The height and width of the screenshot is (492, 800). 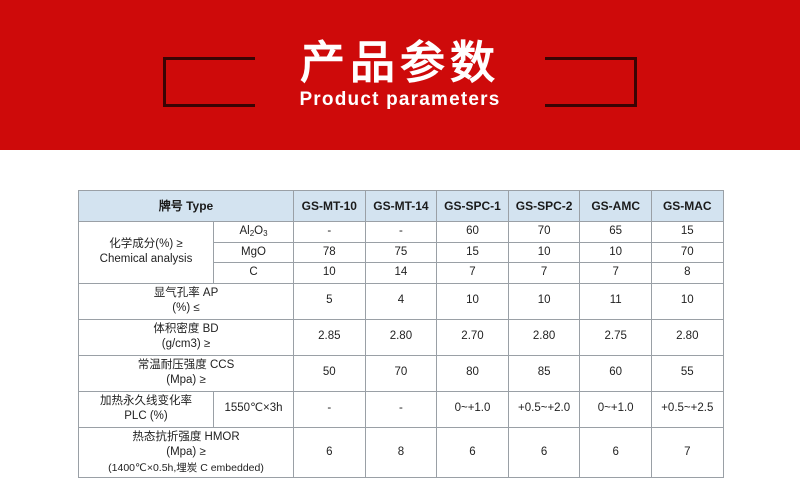 What do you see at coordinates (329, 206) in the screenshot?
I see `header-grade-0: GS-MT-10` at bounding box center [329, 206].